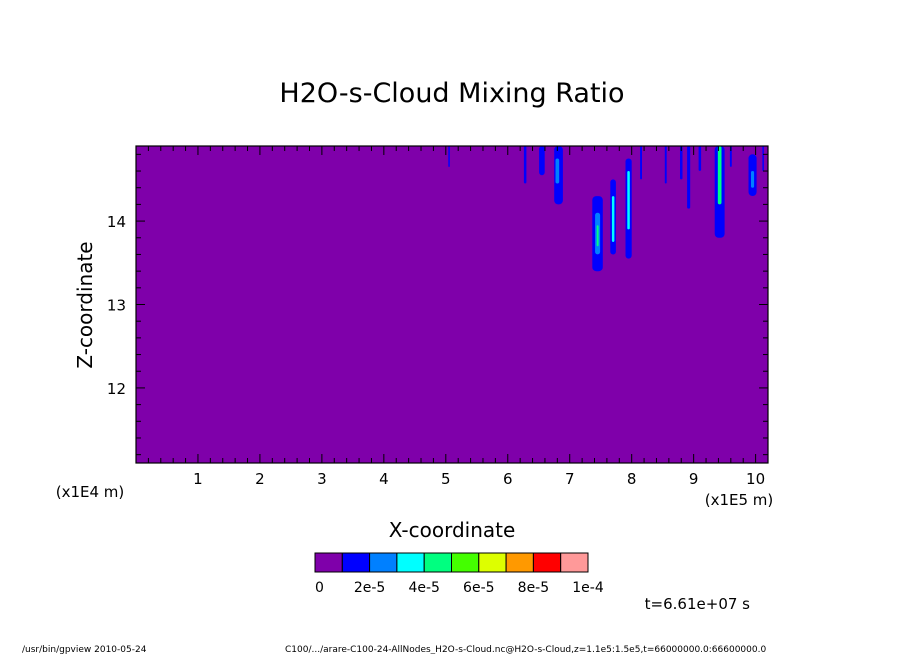 The image size is (904, 654). Describe the element at coordinates (698, 604) in the screenshot. I see `time-label: t=6.61e+07 s` at that location.